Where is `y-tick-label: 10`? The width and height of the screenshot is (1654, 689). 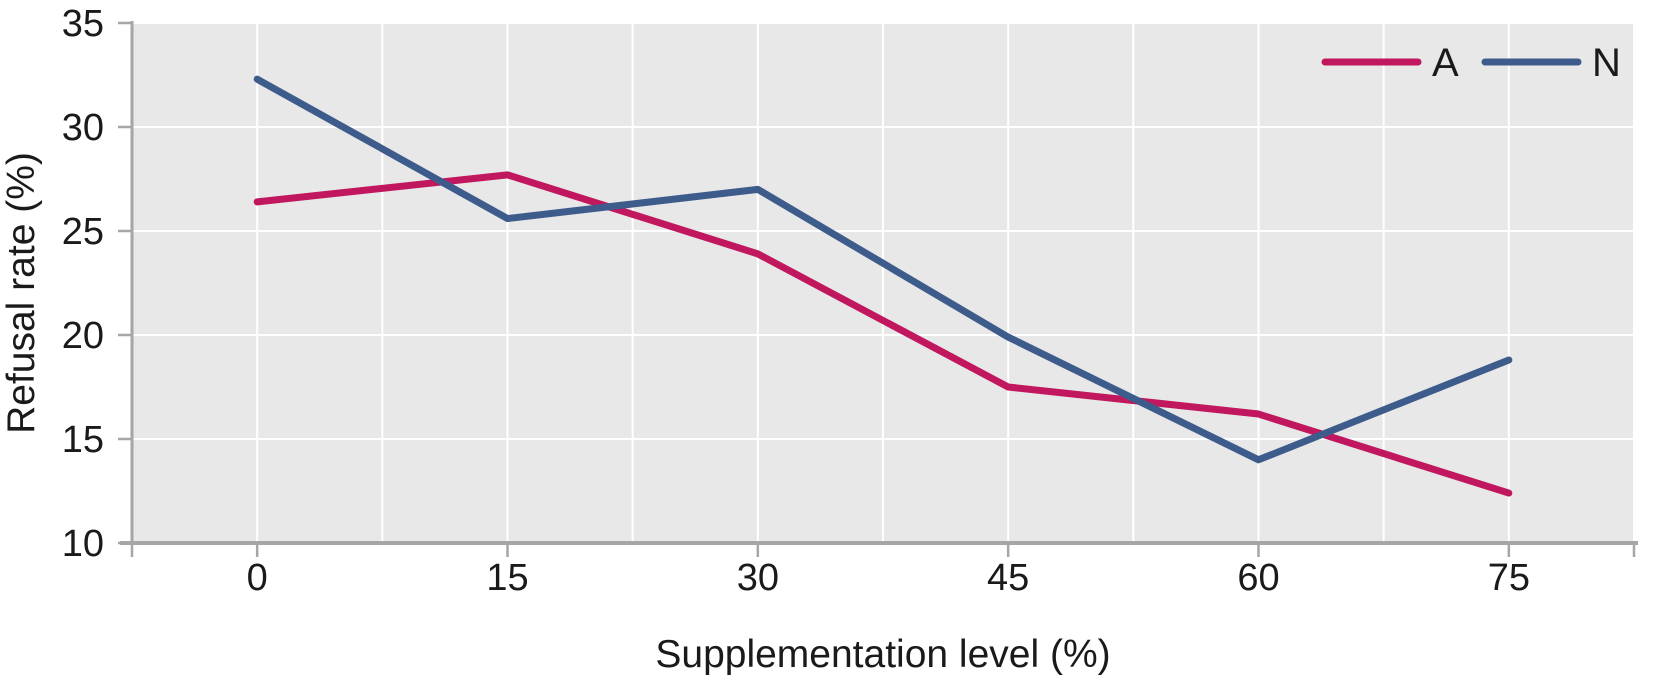
y-tick-label: 10 is located at coordinates (83, 544).